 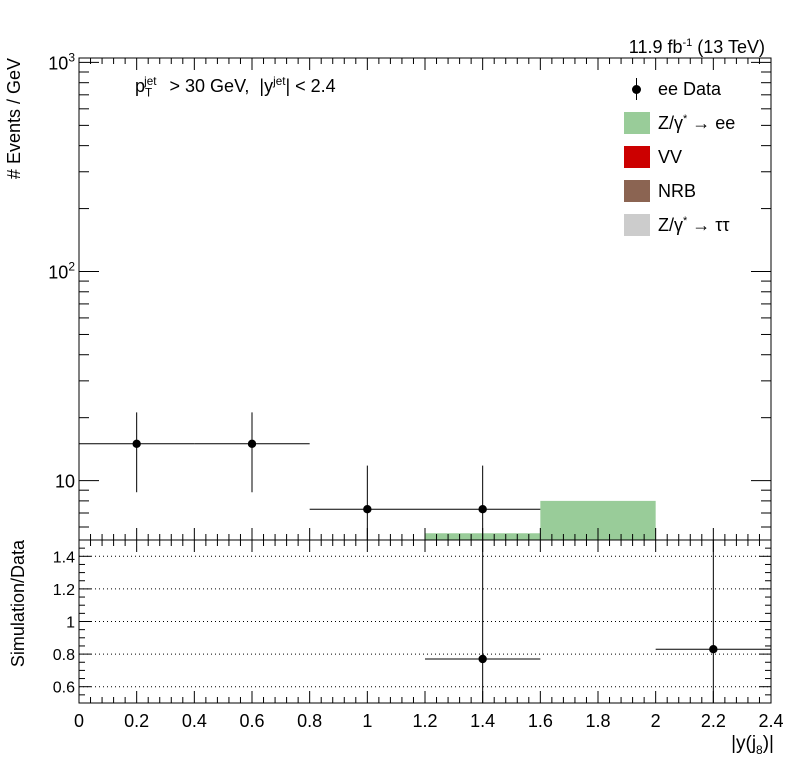 What do you see at coordinates (677, 190) in the screenshot?
I see `legend-label: NRB` at bounding box center [677, 190].